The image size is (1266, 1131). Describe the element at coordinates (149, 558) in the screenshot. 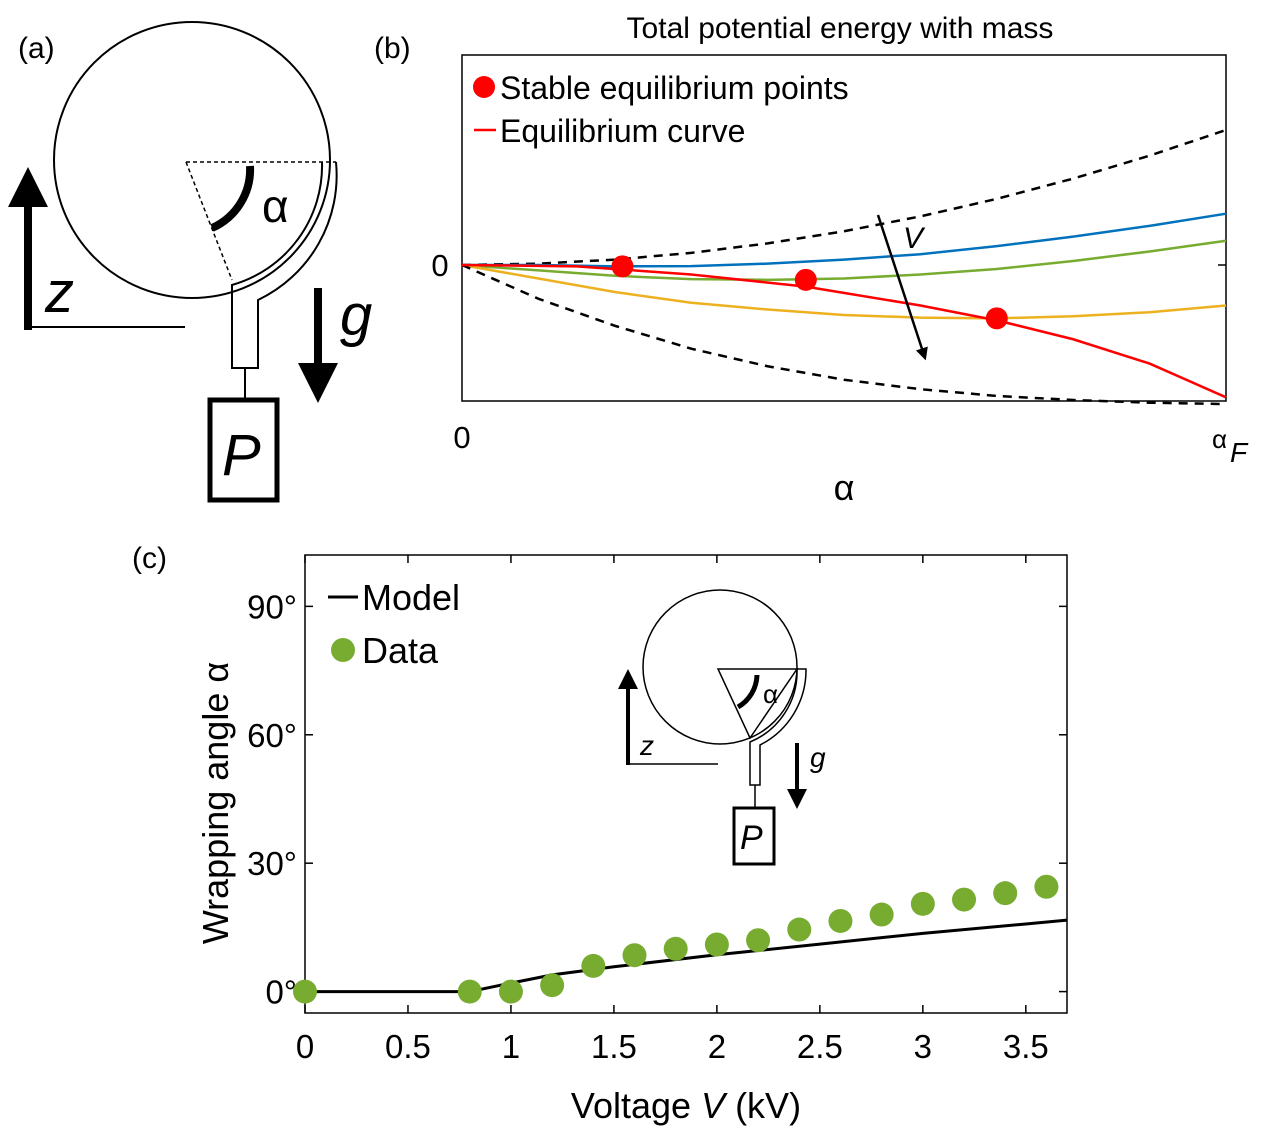

I see `panel-c-label: (c)` at that location.